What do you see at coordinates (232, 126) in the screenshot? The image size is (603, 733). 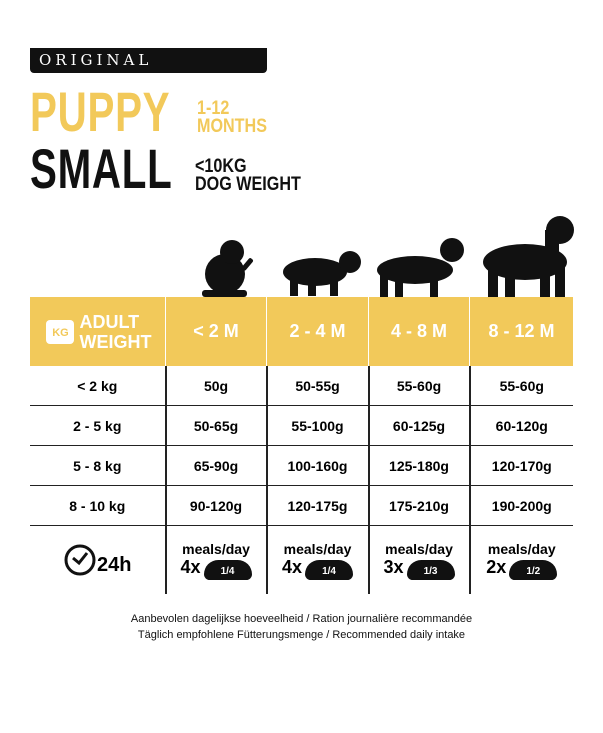 I see `age-unit: MONTHS` at bounding box center [232, 126].